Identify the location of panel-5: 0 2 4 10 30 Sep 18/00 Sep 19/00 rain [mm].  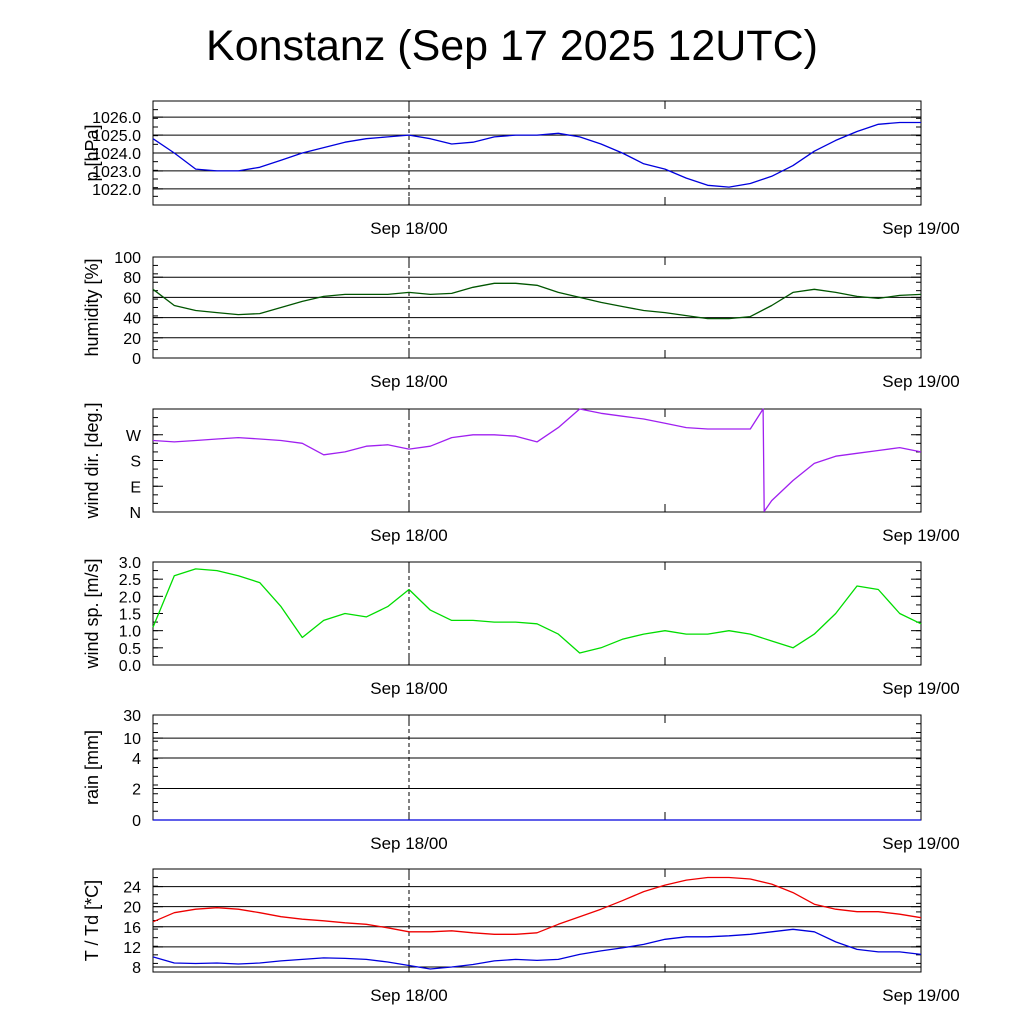
(521, 780).